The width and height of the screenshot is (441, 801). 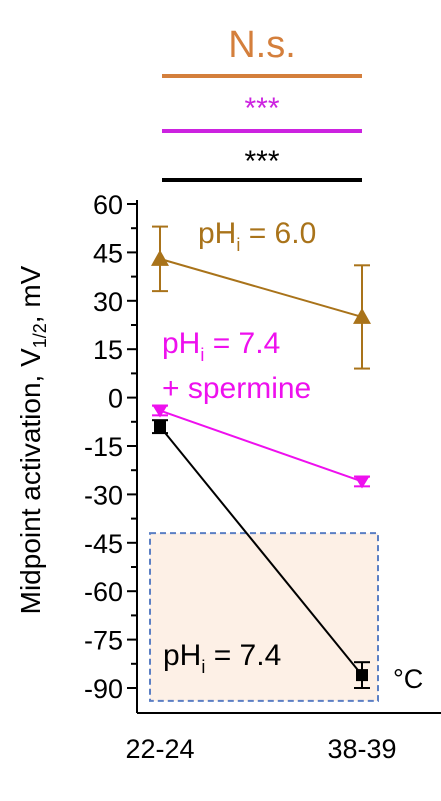 What do you see at coordinates (261, 161) in the screenshot?
I see `significance-label-control: ***` at bounding box center [261, 161].